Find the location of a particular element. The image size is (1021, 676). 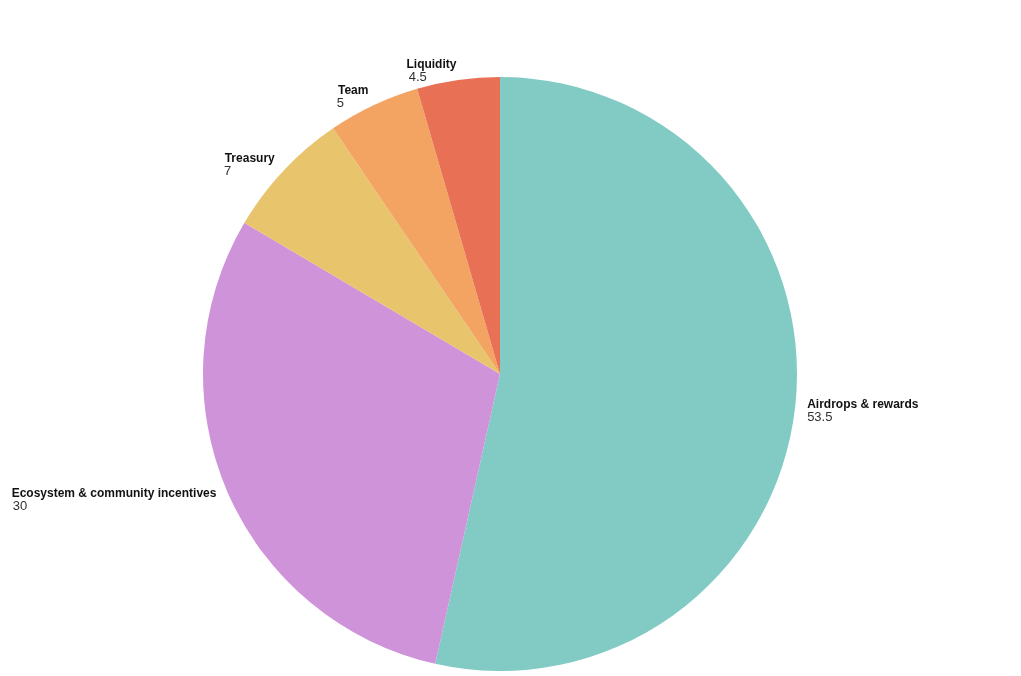

data-label: 53.5 is located at coordinates (820, 416).